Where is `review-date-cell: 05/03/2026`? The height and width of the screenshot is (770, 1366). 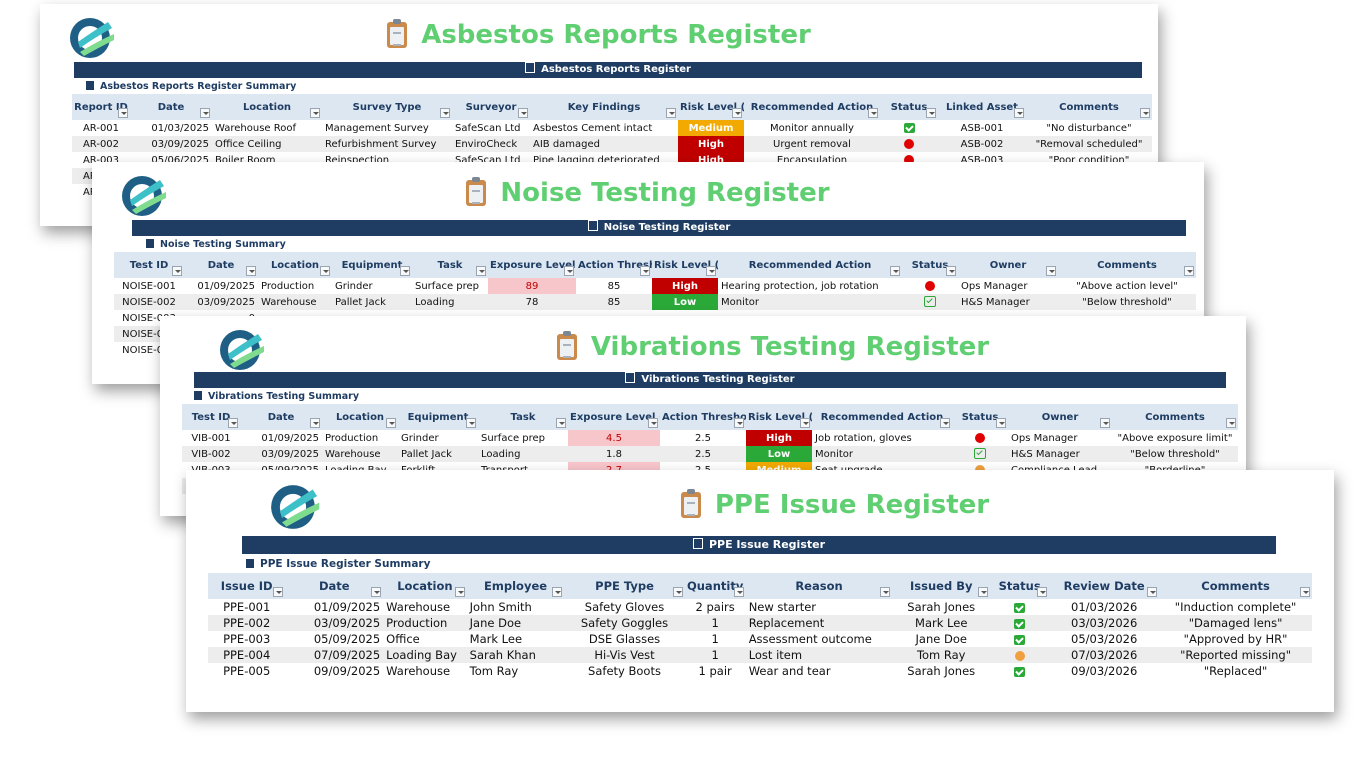 review-date-cell: 05/03/2026 is located at coordinates (1104, 639).